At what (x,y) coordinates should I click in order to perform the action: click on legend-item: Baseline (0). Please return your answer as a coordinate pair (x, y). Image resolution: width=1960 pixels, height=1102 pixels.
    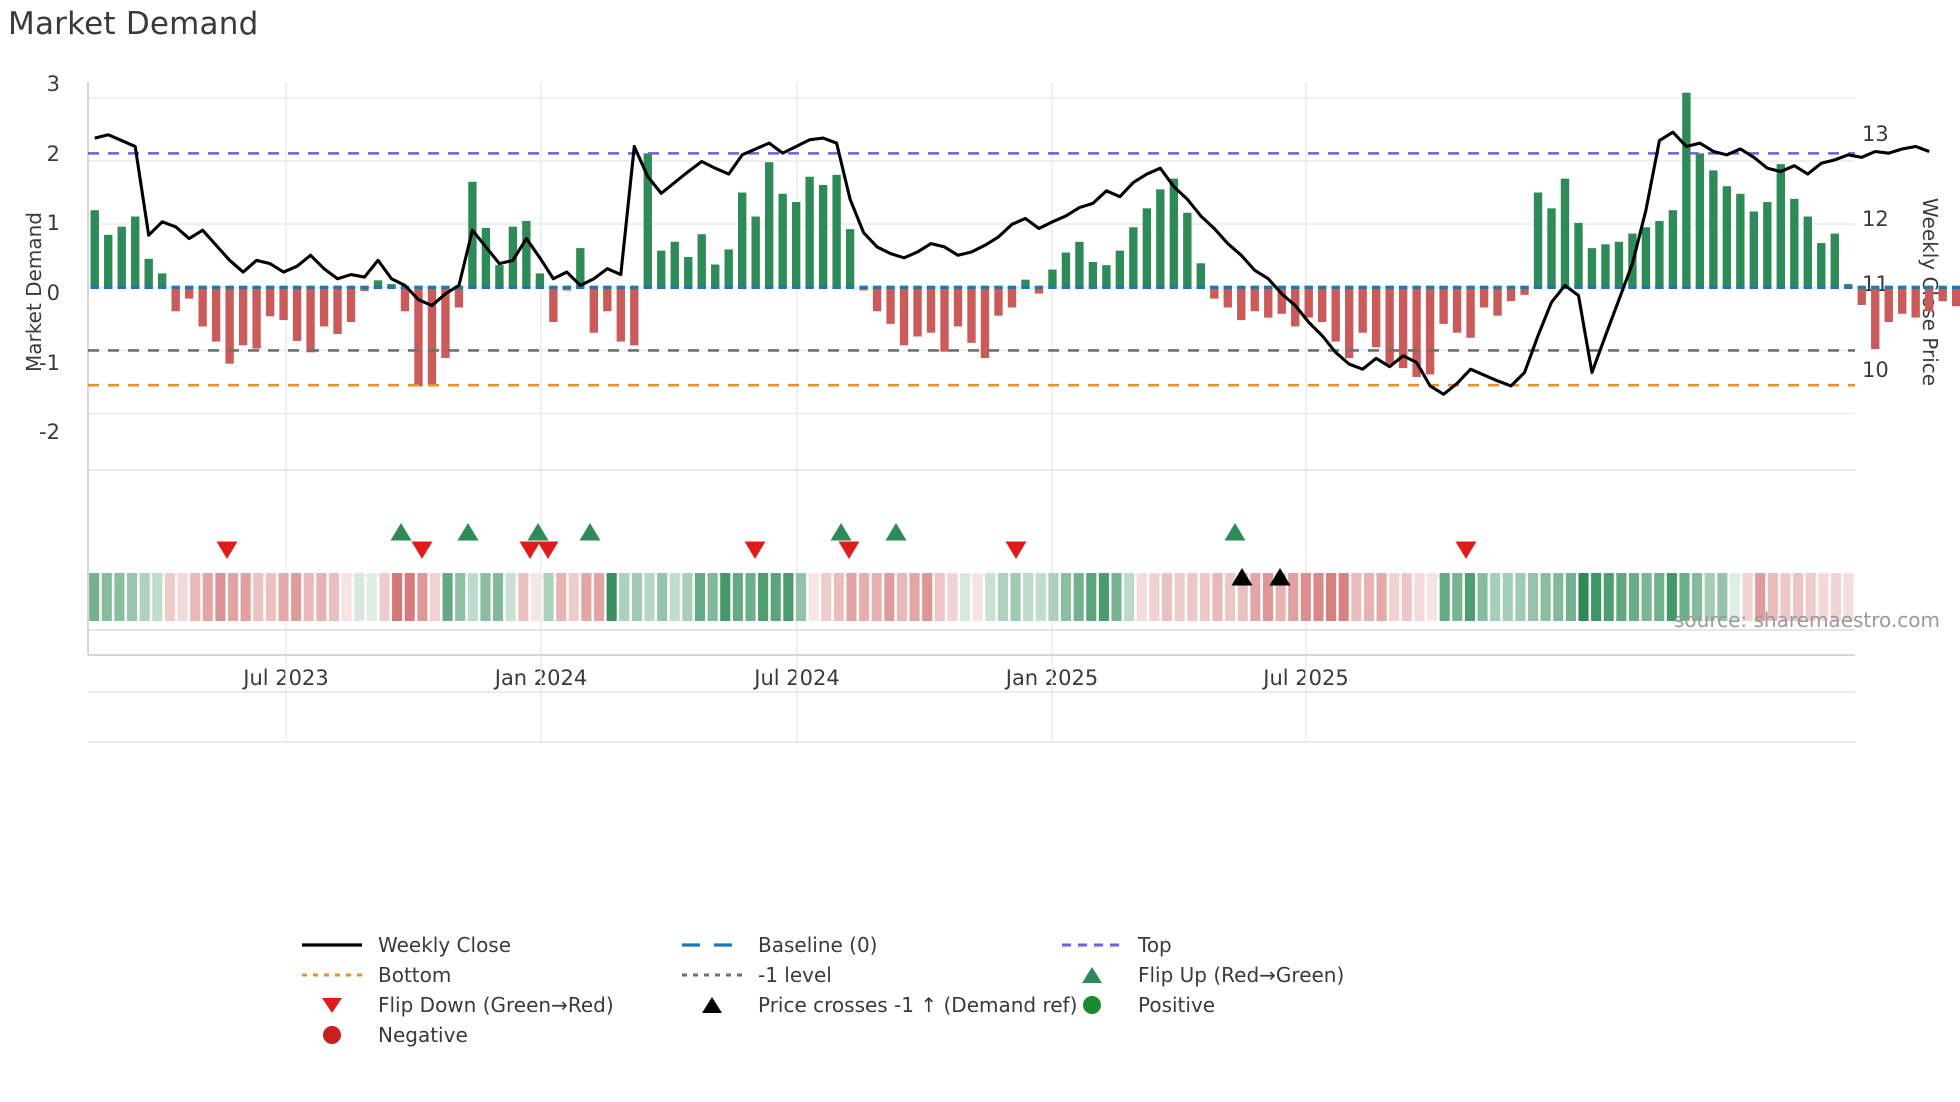
    Looking at the image, I should click on (870, 945).